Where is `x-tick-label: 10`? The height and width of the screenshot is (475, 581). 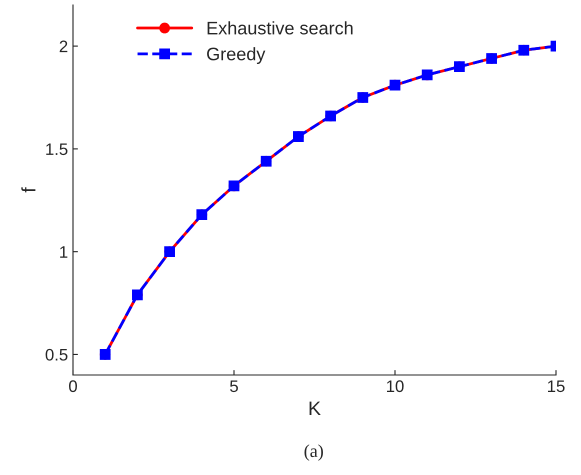
x-tick-label: 10 is located at coordinates (395, 386).